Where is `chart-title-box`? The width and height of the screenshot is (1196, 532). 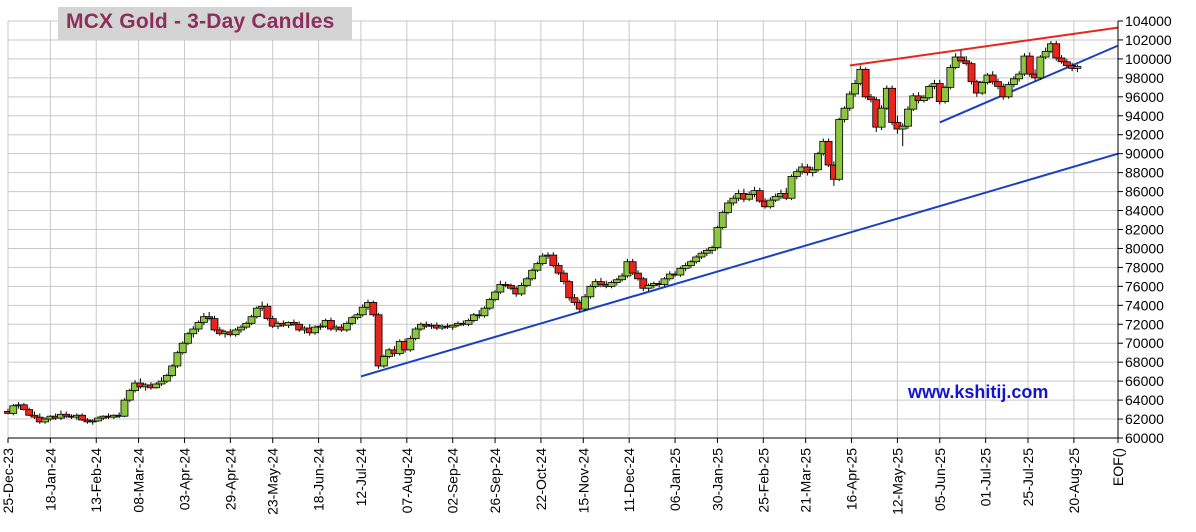 chart-title-box is located at coordinates (205, 23).